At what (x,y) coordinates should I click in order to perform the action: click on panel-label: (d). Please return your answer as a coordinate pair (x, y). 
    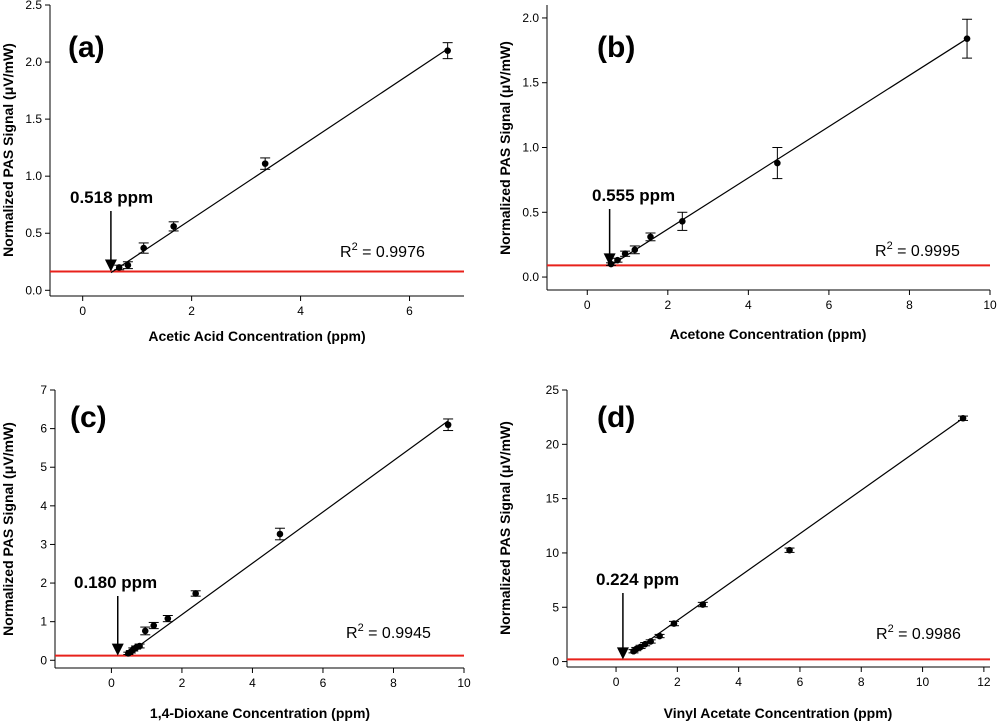
    Looking at the image, I should click on (616, 417).